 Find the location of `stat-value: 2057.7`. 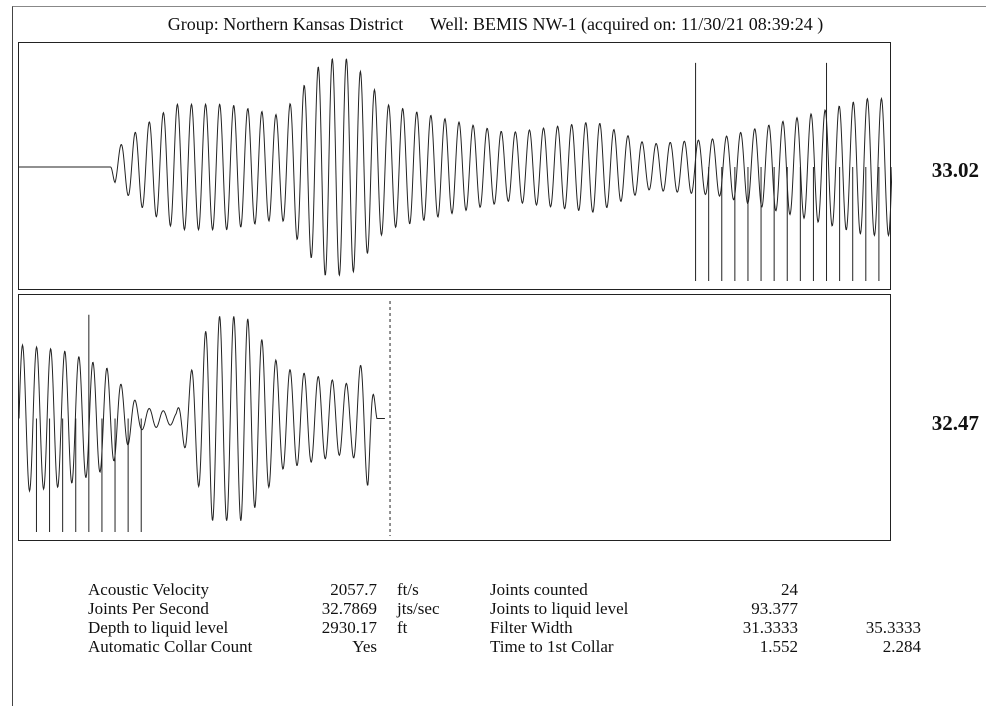

stat-value: 2057.7 is located at coordinates (353, 589).